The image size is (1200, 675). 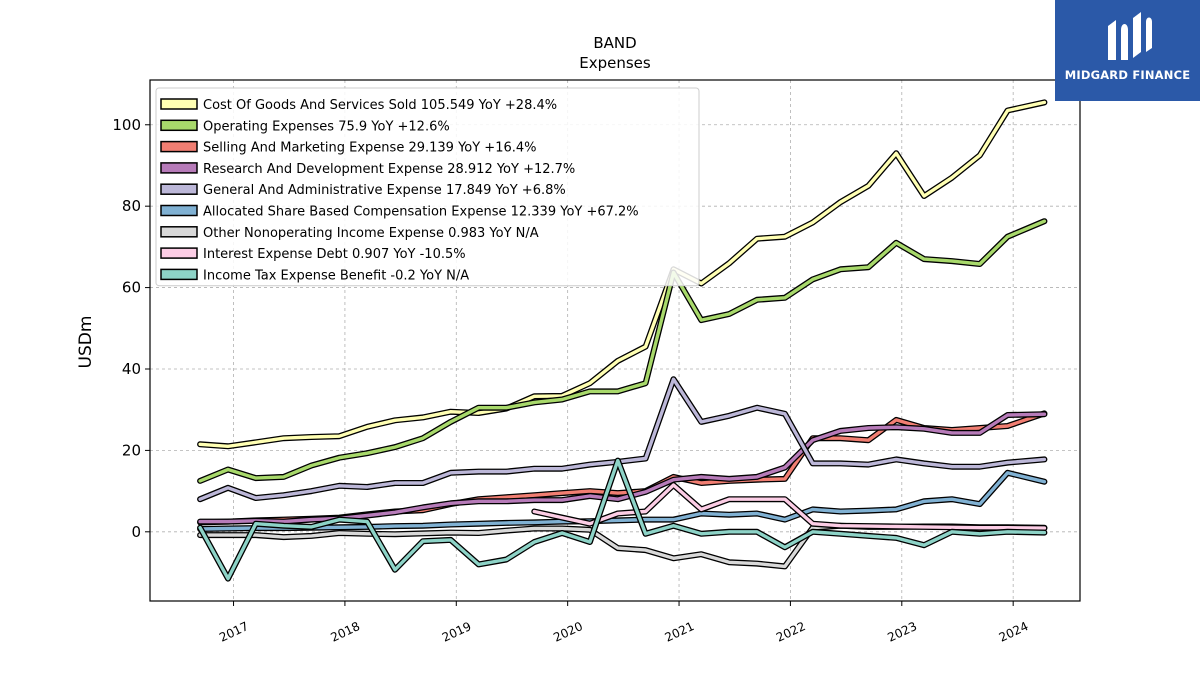 What do you see at coordinates (1014, 632) in the screenshot?
I see `x-tick-label: 2024` at bounding box center [1014, 632].